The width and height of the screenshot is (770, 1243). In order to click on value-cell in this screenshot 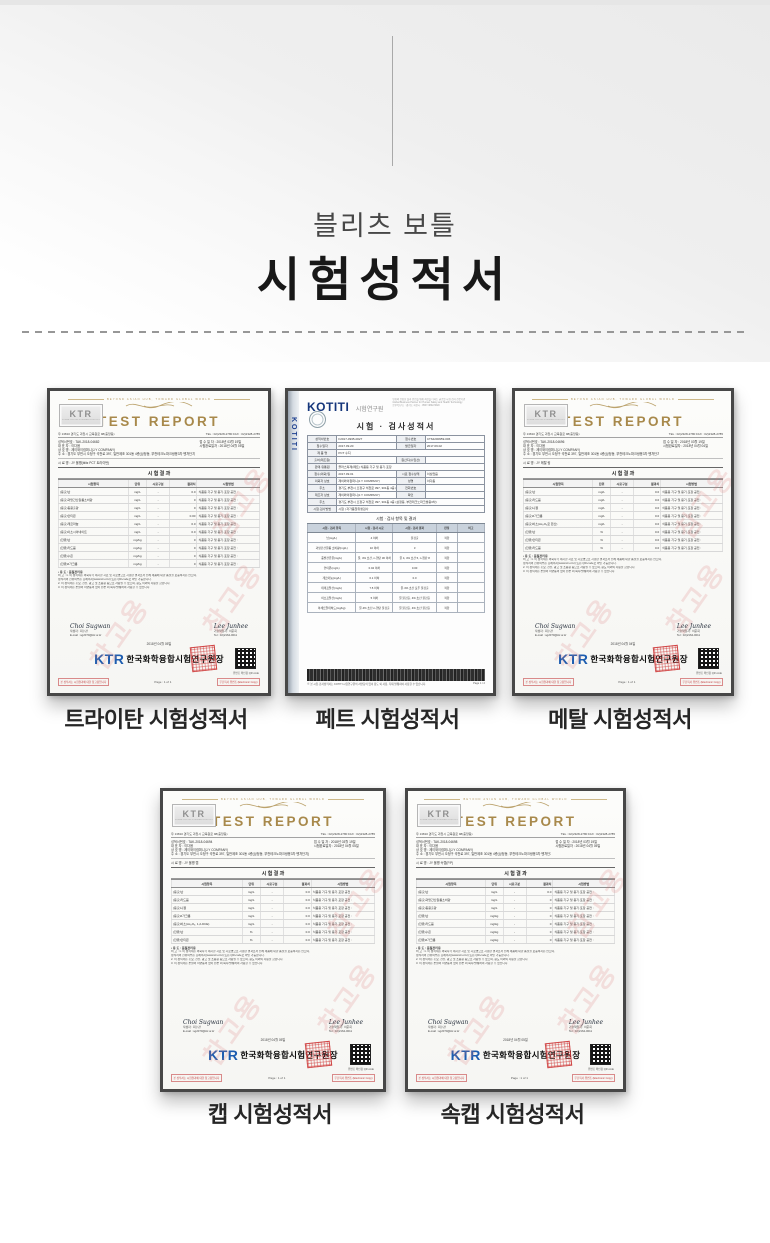, I will do `click(367, 460)`.